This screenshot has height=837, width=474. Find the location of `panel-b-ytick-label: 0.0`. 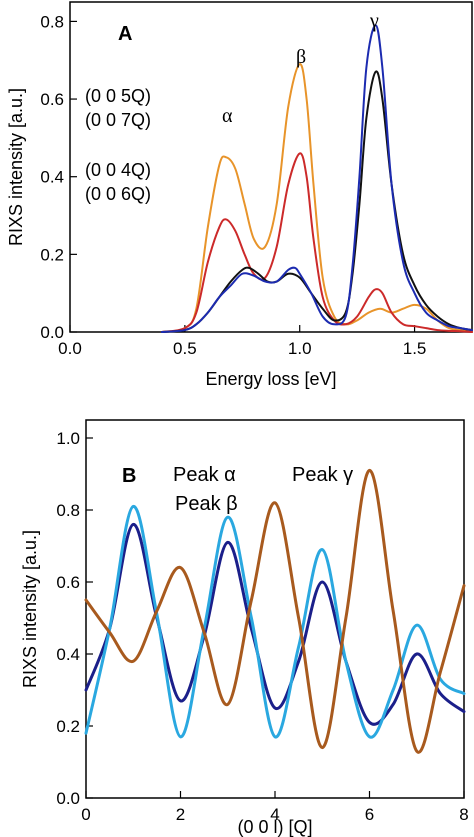

panel-b-ytick-label: 0.0 is located at coordinates (68, 798).